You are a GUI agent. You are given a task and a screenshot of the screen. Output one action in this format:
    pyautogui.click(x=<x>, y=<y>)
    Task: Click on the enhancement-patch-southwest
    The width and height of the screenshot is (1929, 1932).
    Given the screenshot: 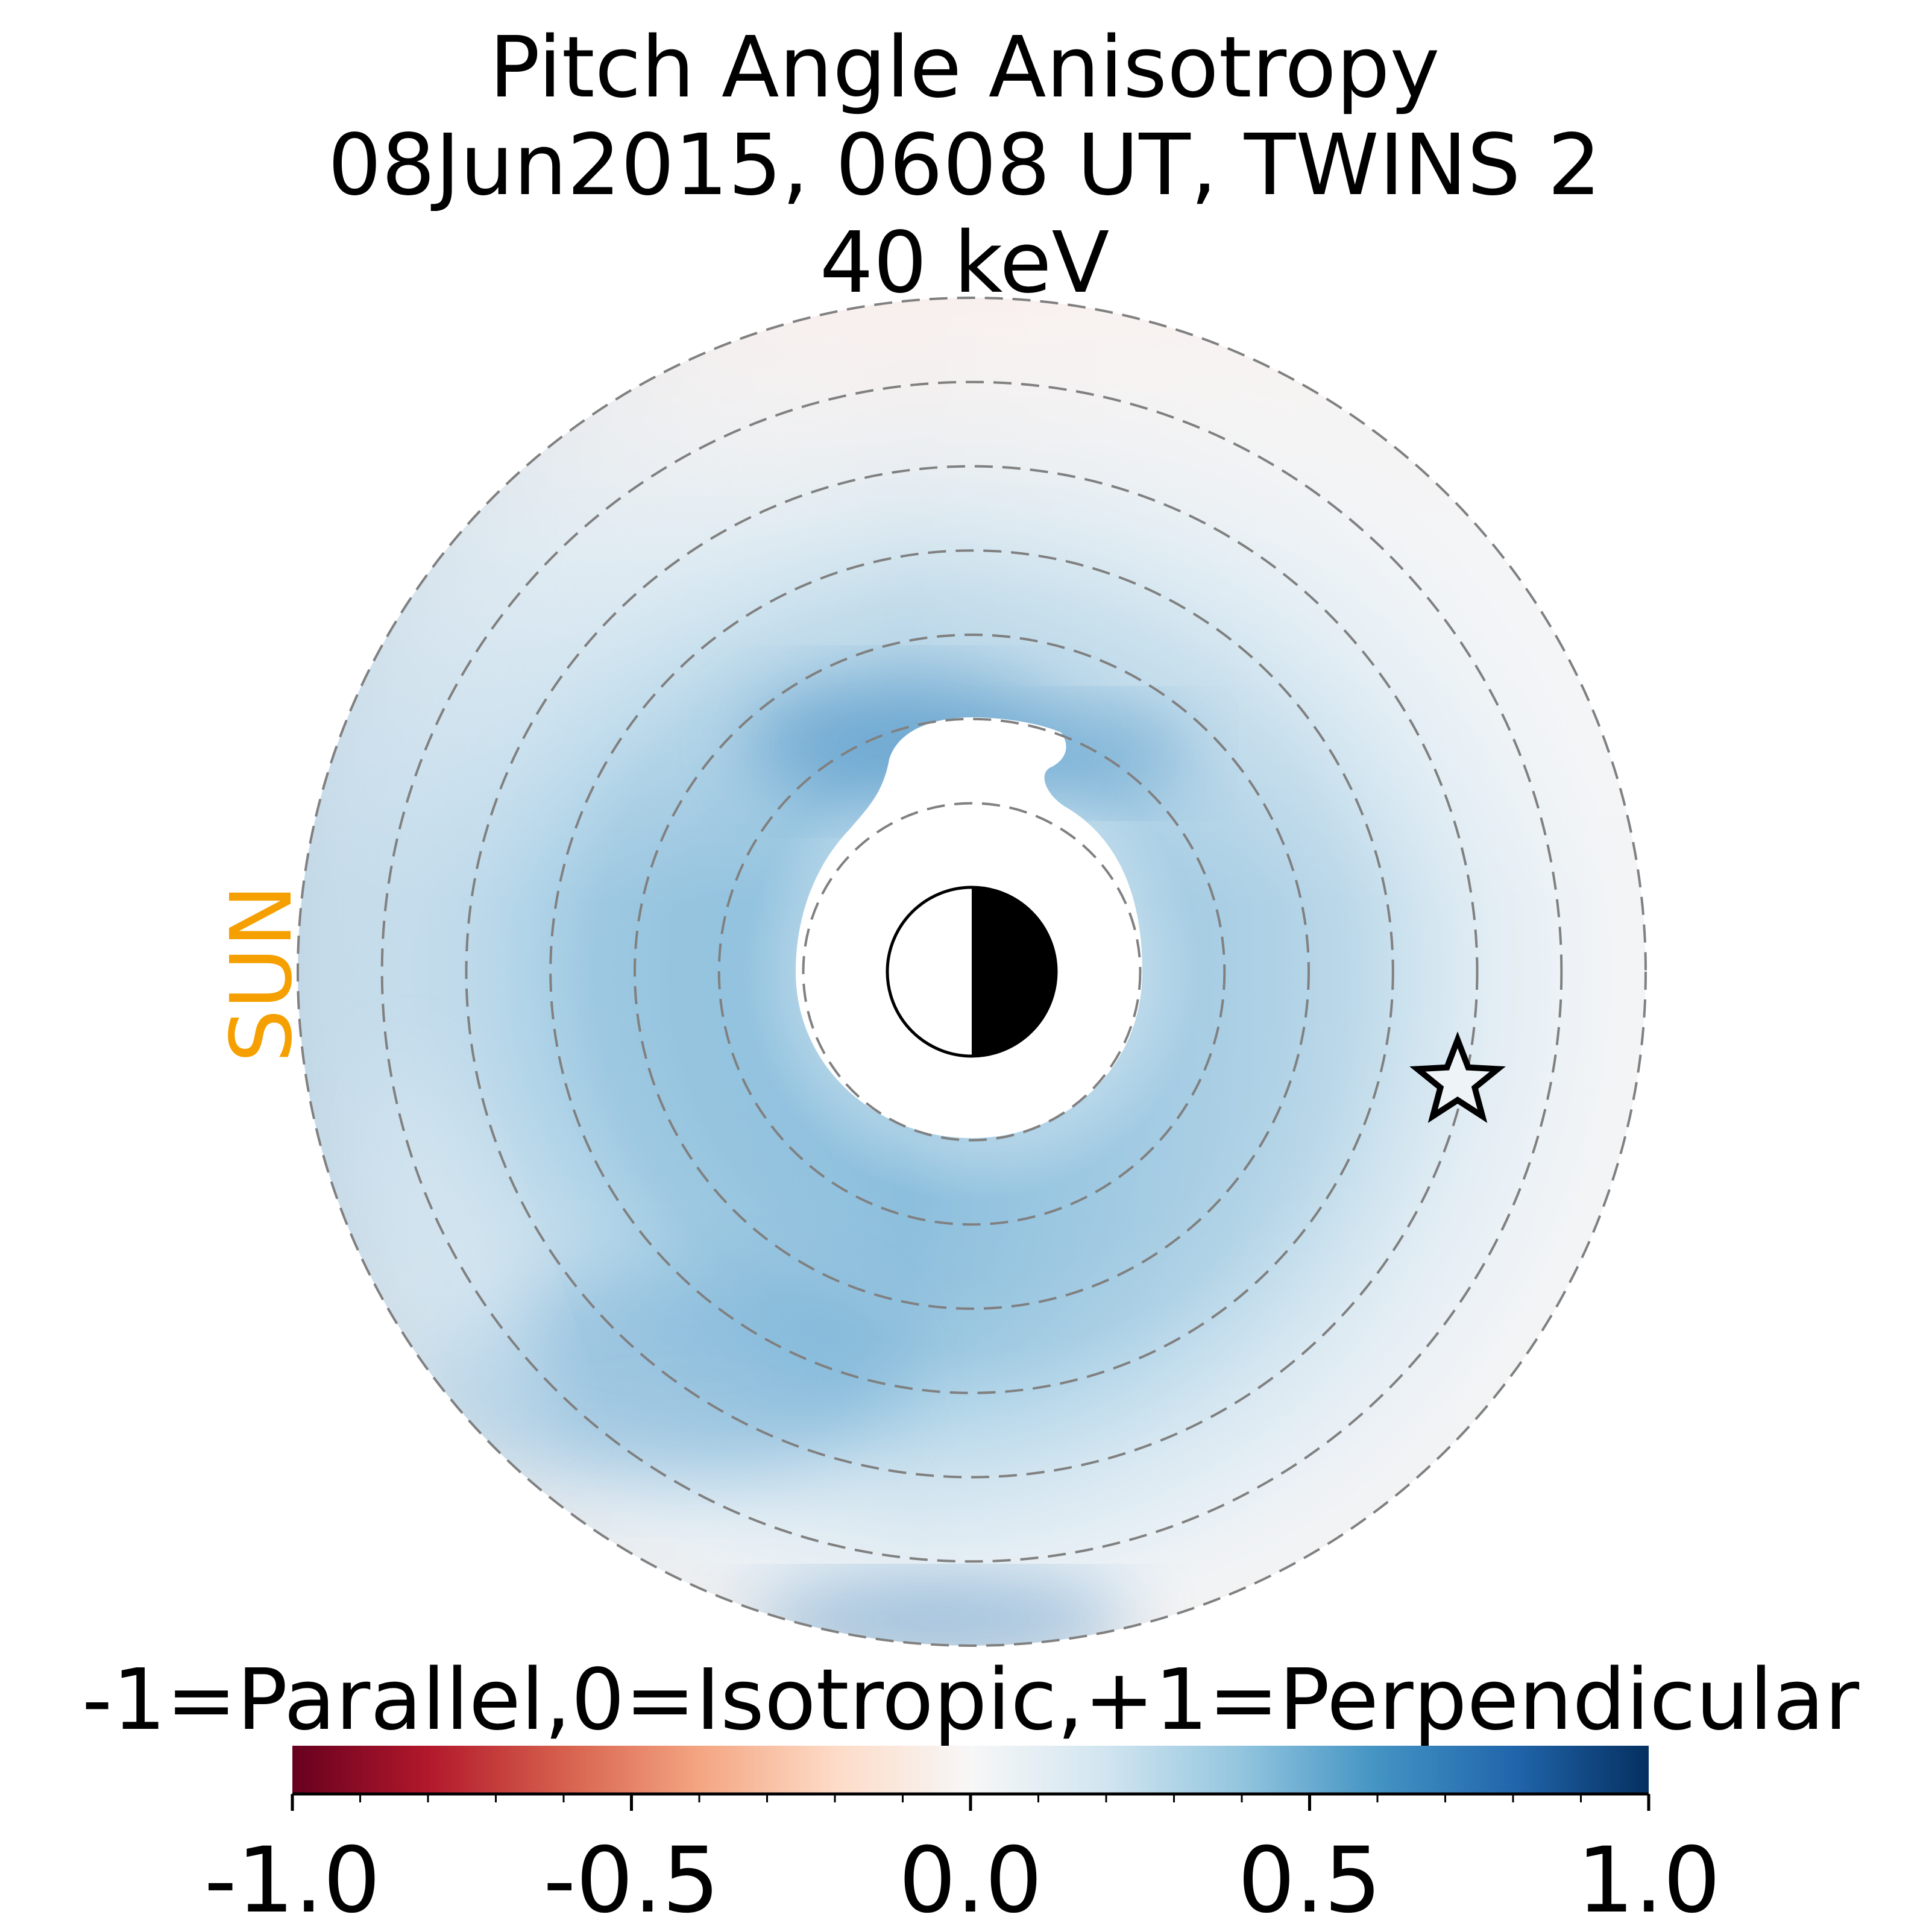 What is the action you would take?
    pyautogui.click(x=675, y=1374)
    